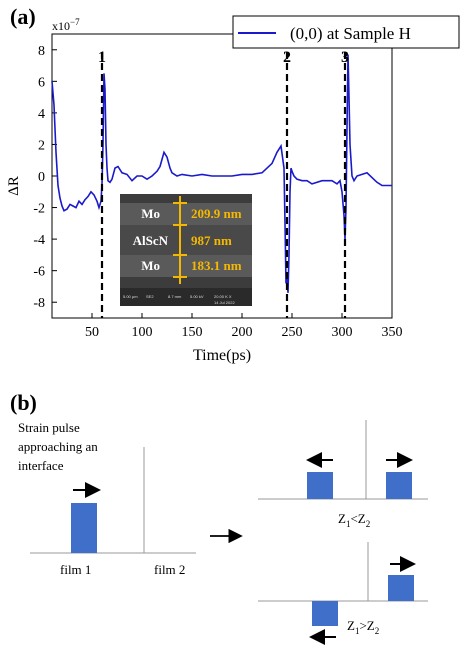 Image resolution: width=474 pixels, height=661 pixels. I want to click on y-tick-label: 8, so click(41, 51).